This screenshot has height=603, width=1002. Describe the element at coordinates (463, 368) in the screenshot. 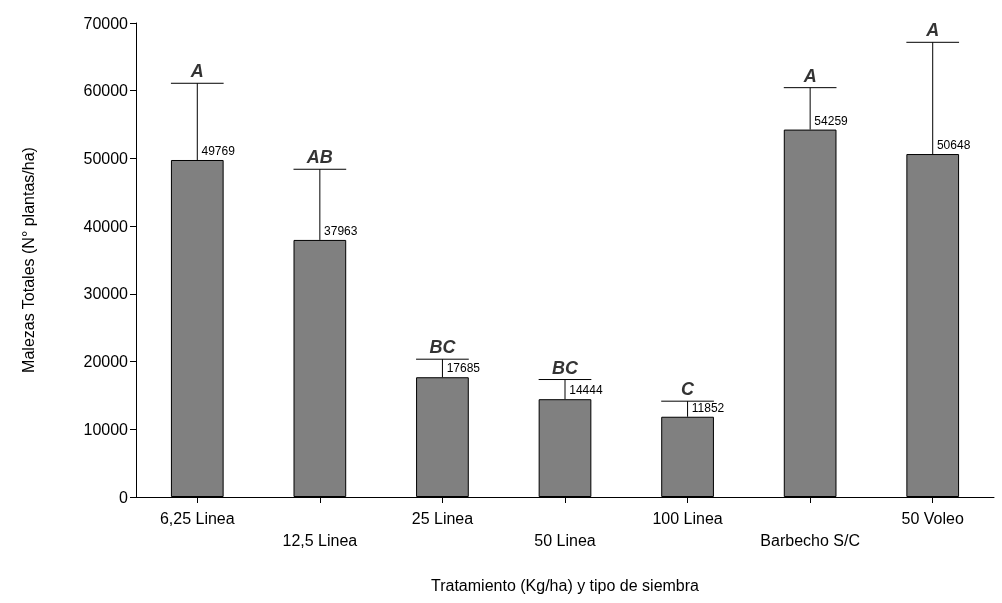

I see `data-label: 17685` at that location.